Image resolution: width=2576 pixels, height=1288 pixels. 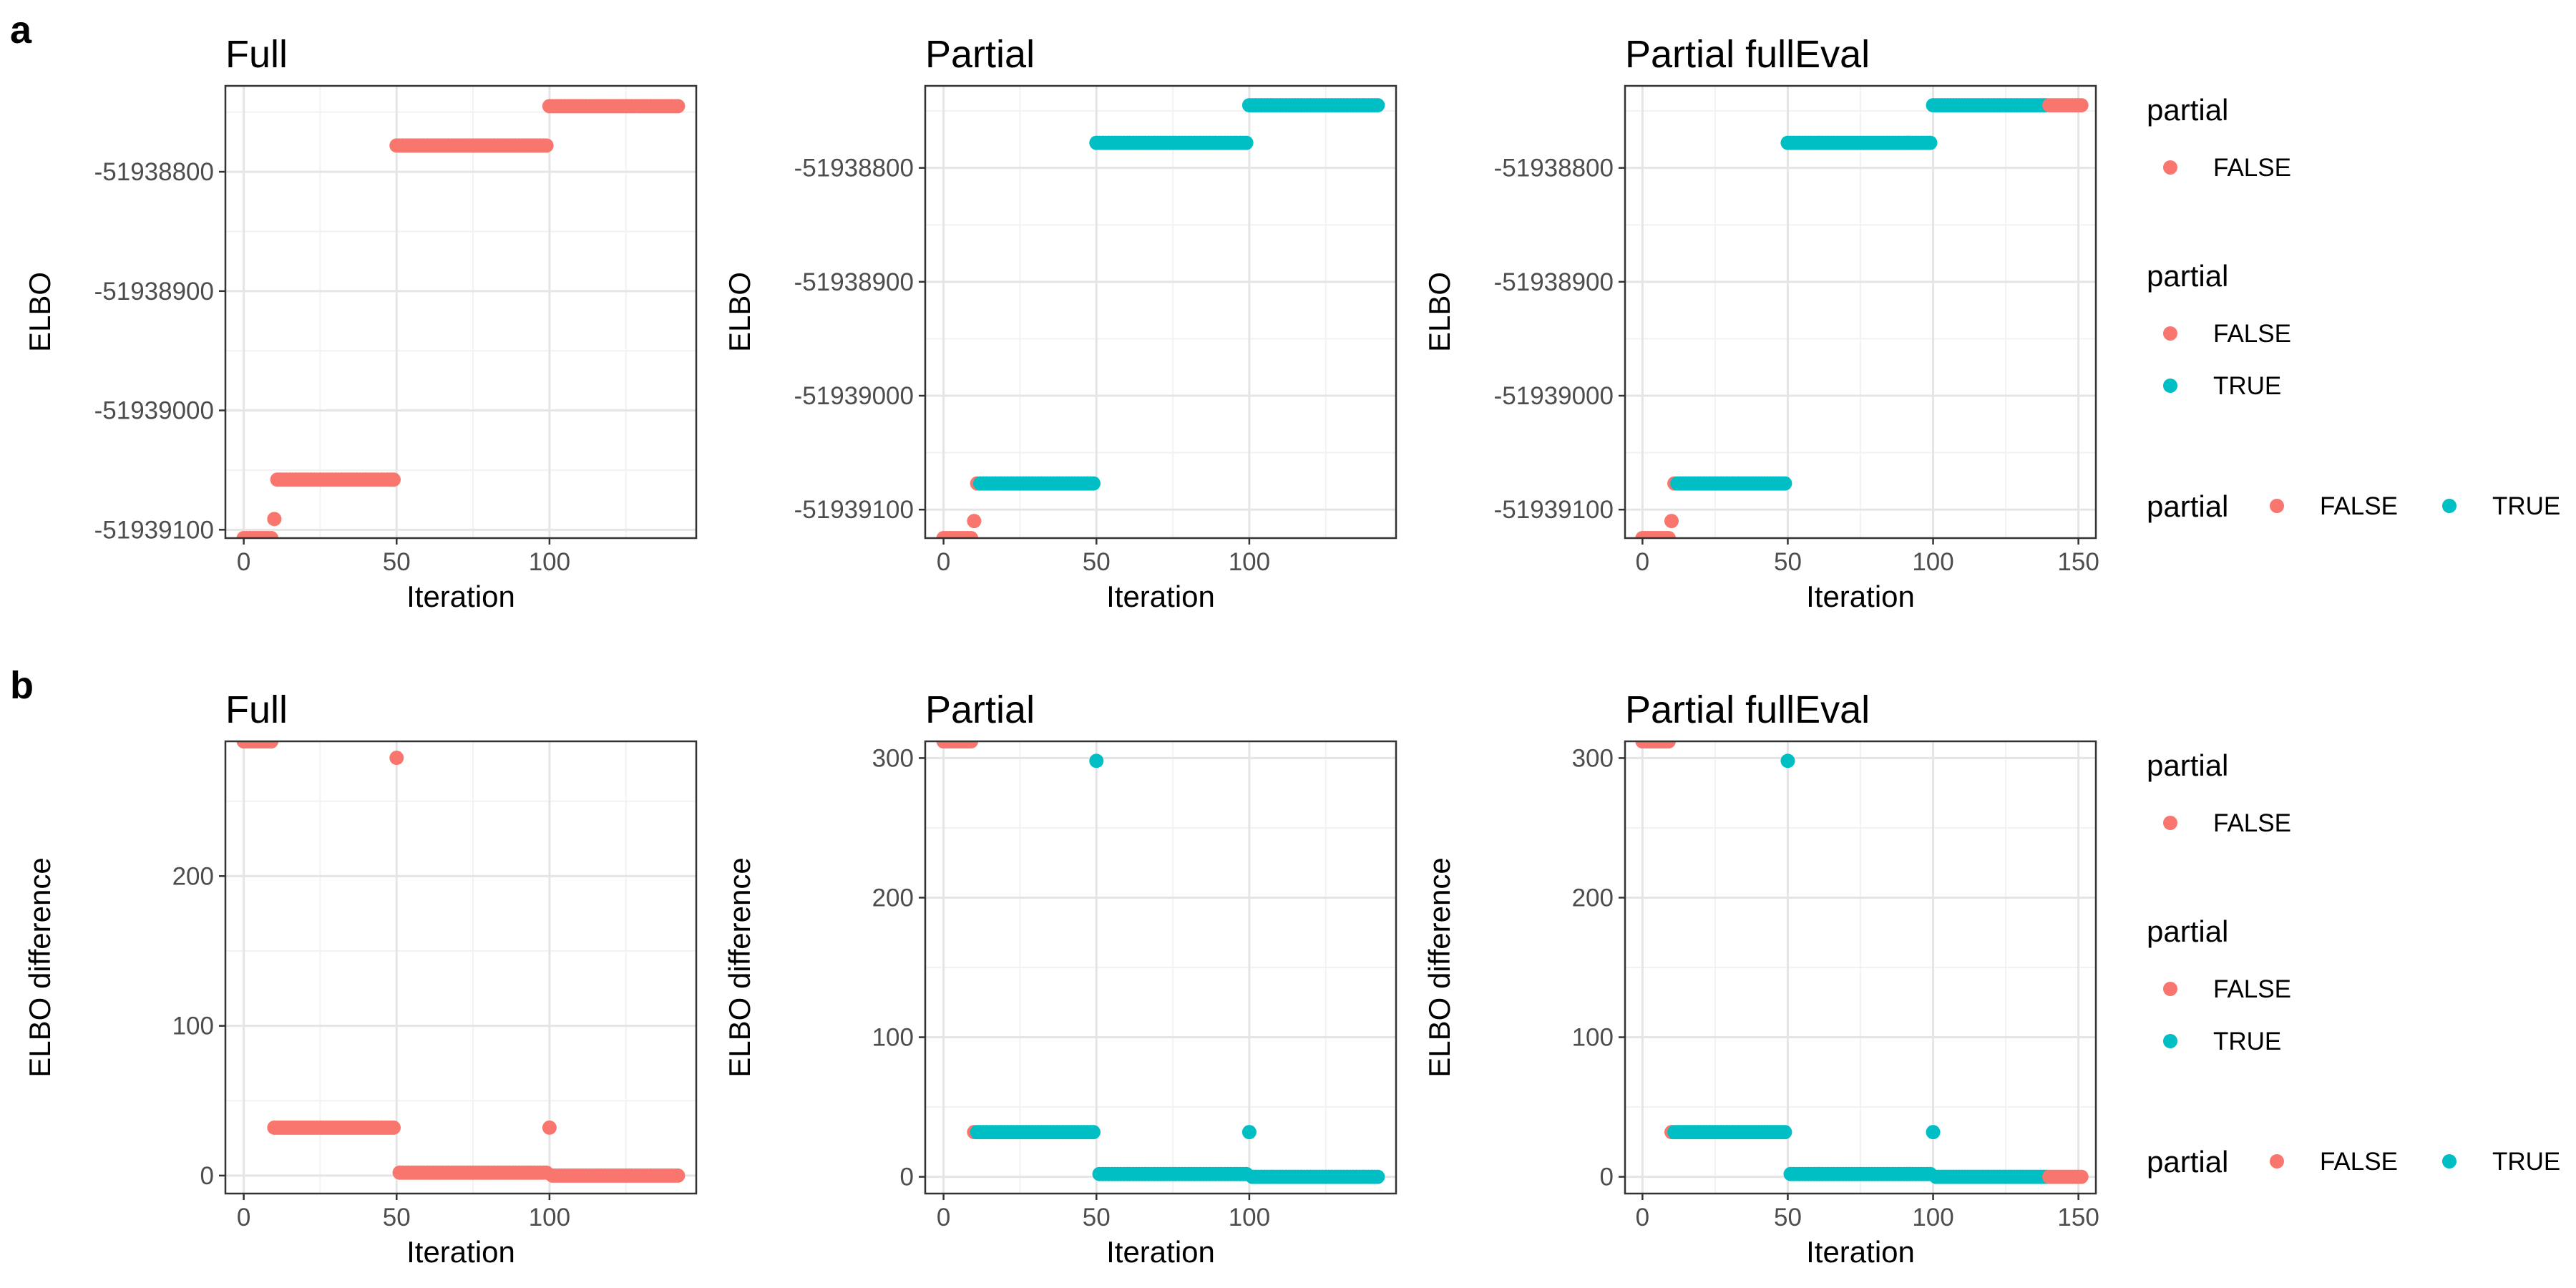 What do you see at coordinates (2449, 506) in the screenshot?
I see `legend-key-true` at bounding box center [2449, 506].